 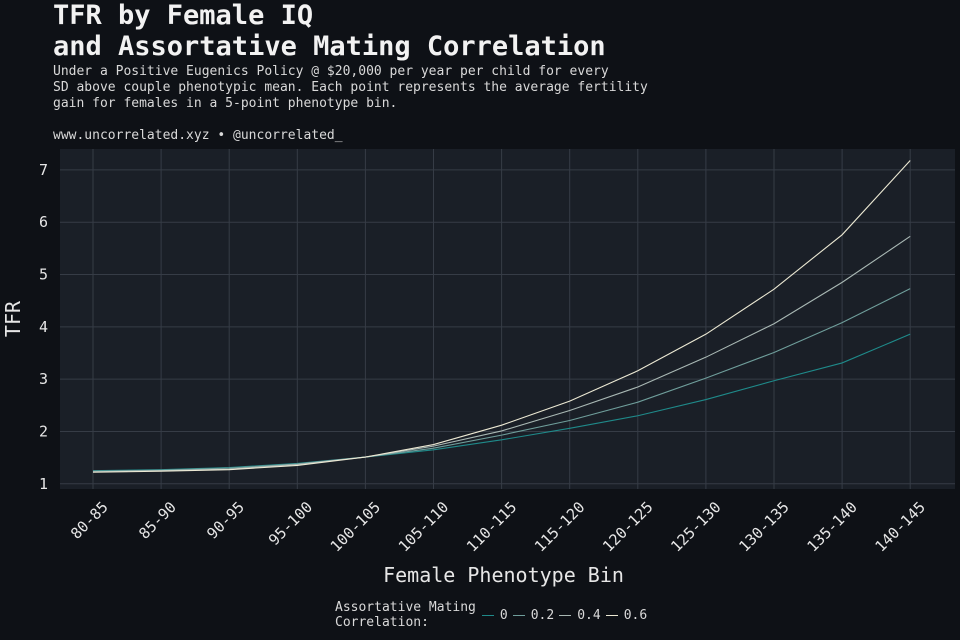 What do you see at coordinates (589, 615) in the screenshot?
I see `legend-label: 0.4` at bounding box center [589, 615].